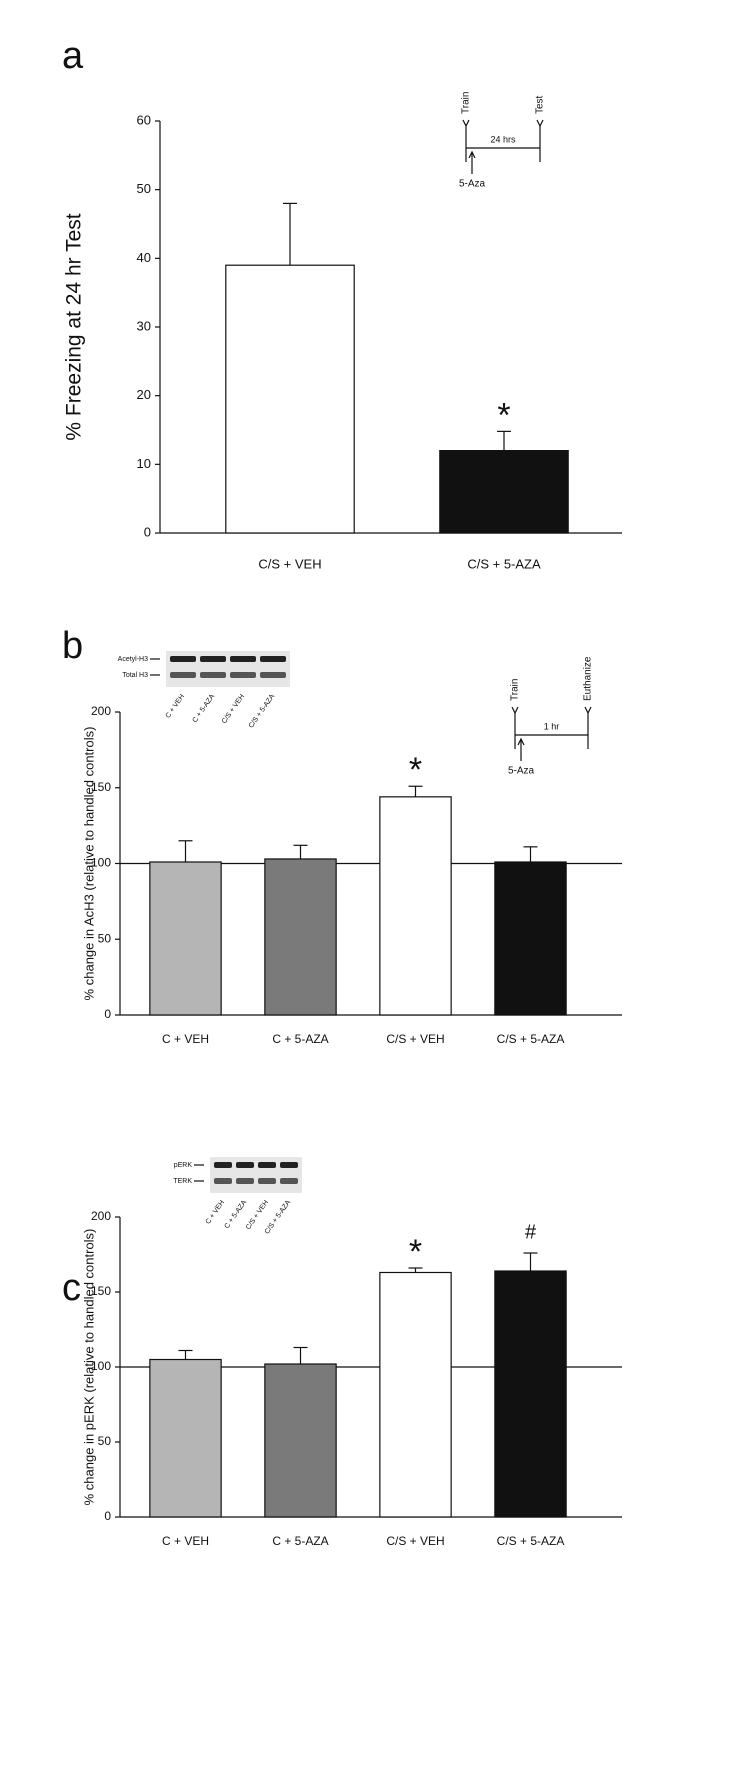  I want to click on blot-row-label: TERK, so click(182, 1181).